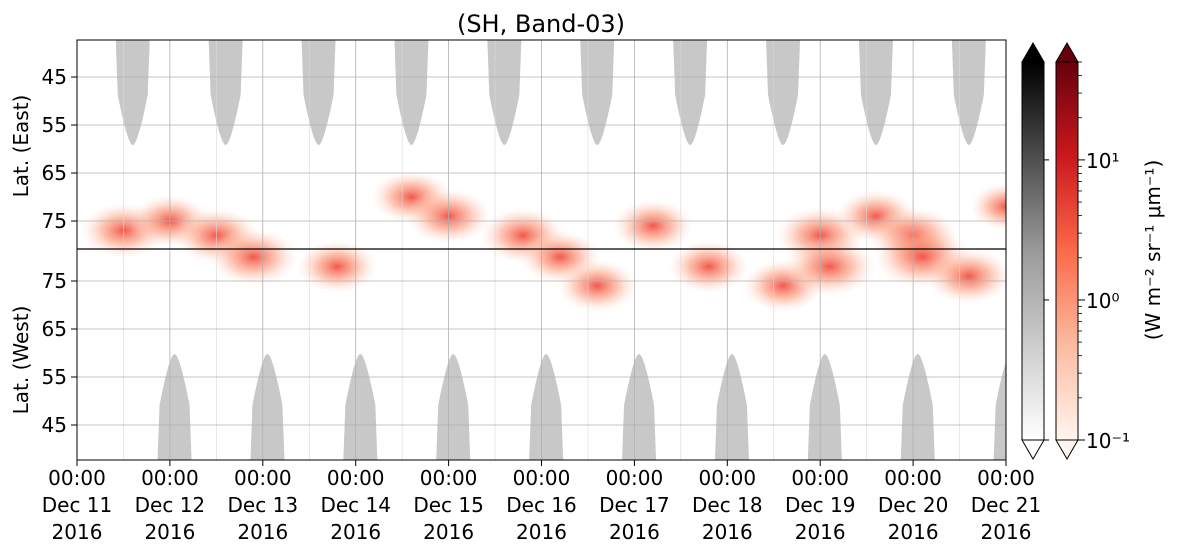 The height and width of the screenshot is (556, 1181). What do you see at coordinates (21, 146) in the screenshot?
I see `y-label-east: Lat. (East)` at bounding box center [21, 146].